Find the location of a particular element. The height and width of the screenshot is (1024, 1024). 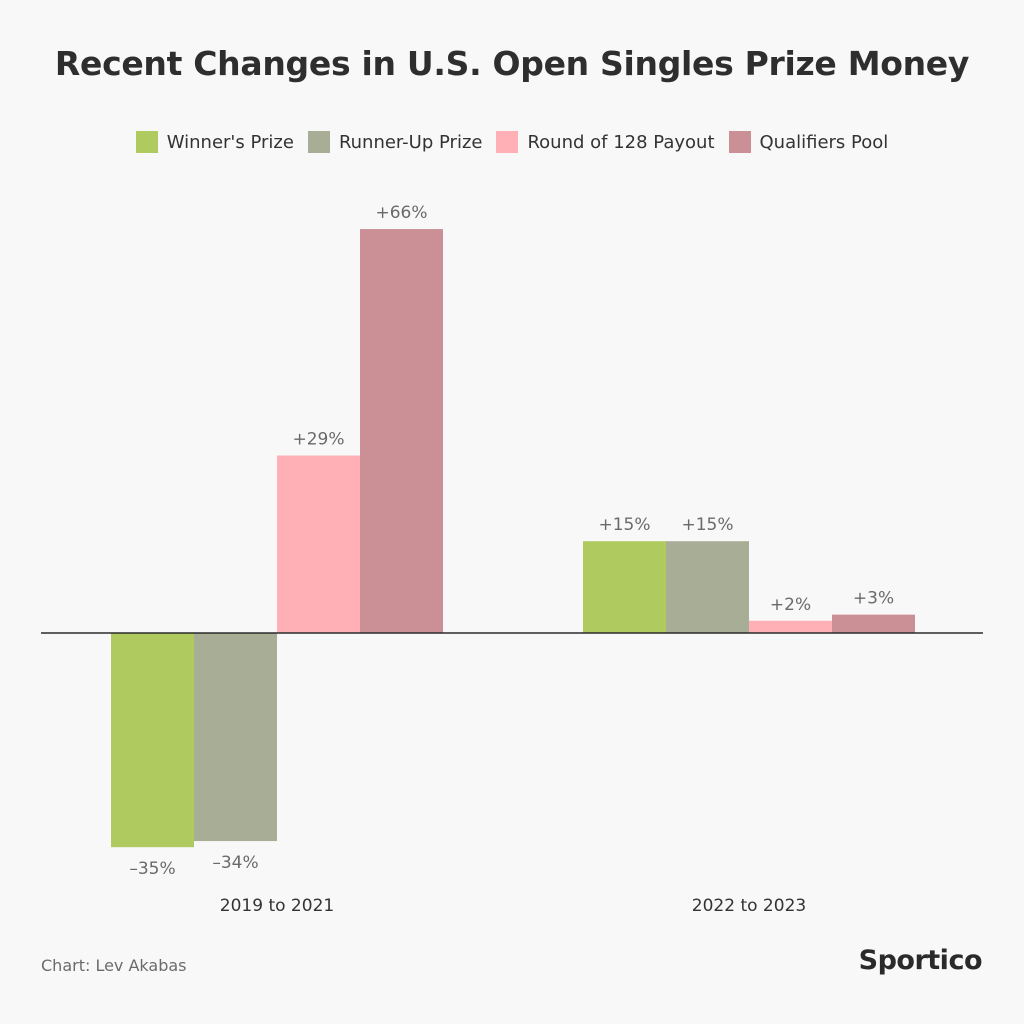

legend-item-runner-up-prize: Runner-Up Prize is located at coordinates (395, 142).